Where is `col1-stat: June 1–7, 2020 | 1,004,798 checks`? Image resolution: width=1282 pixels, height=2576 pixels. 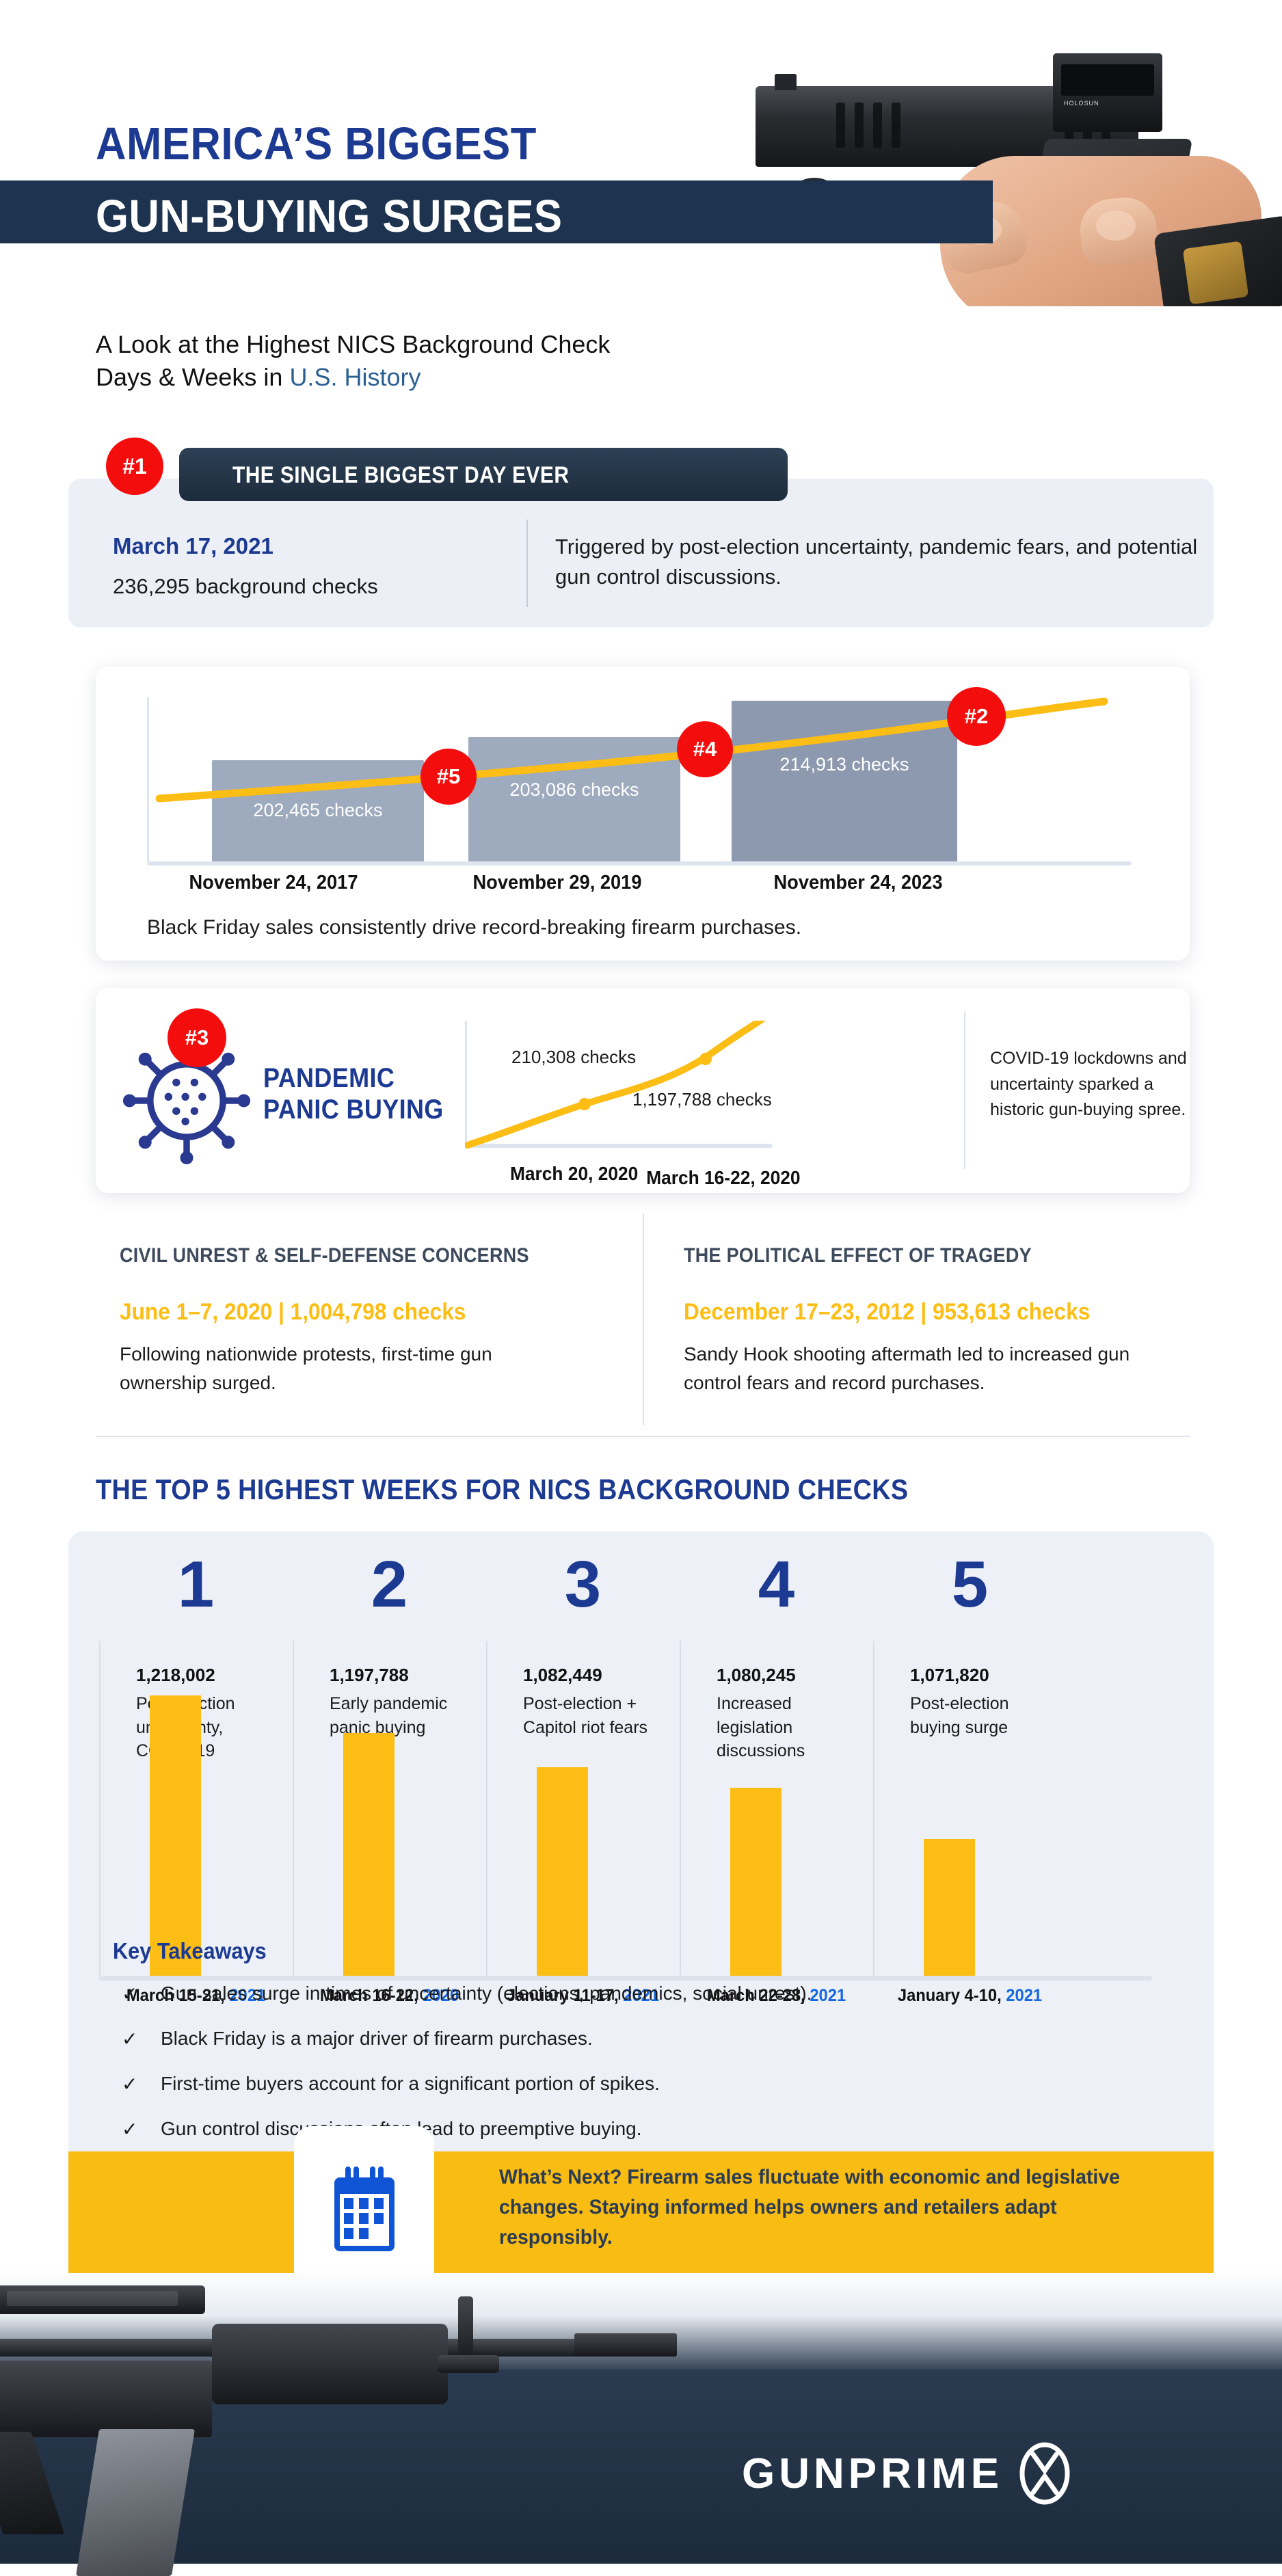
col1-stat: June 1–7, 2020 | 1,004,798 checks is located at coordinates (293, 1312).